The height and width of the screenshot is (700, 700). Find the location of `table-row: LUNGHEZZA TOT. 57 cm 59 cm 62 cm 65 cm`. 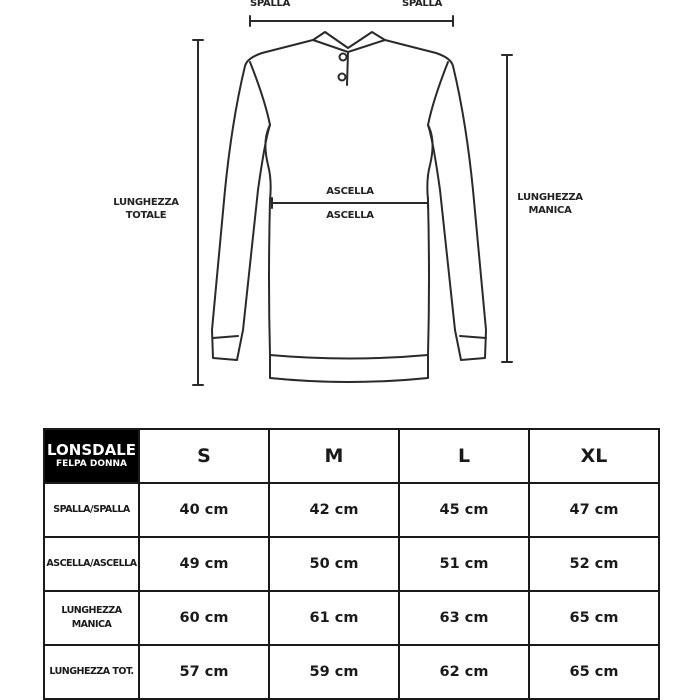

table-row: LUNGHEZZA TOT. 57 cm 59 cm 62 cm 65 cm is located at coordinates (351, 672).